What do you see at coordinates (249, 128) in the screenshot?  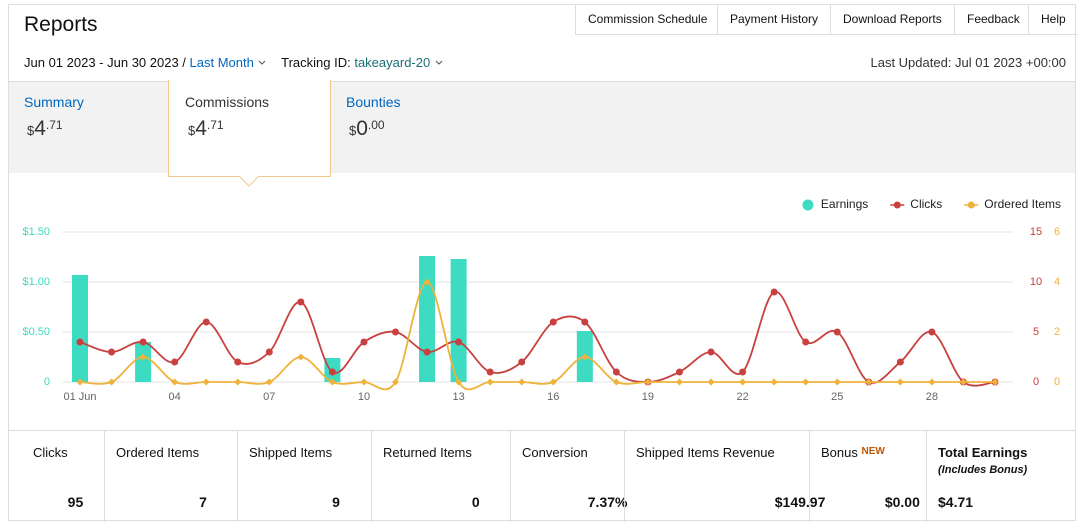 I see `active-tab` at bounding box center [249, 128].